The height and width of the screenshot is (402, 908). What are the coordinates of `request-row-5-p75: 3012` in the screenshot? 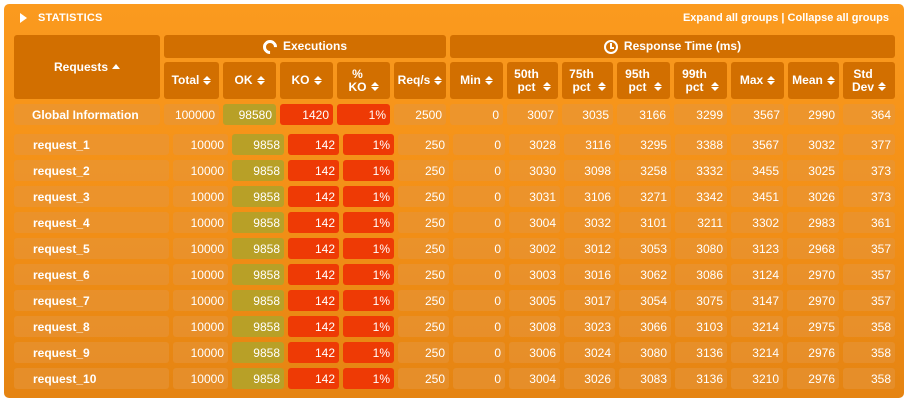 It's located at (589, 248).